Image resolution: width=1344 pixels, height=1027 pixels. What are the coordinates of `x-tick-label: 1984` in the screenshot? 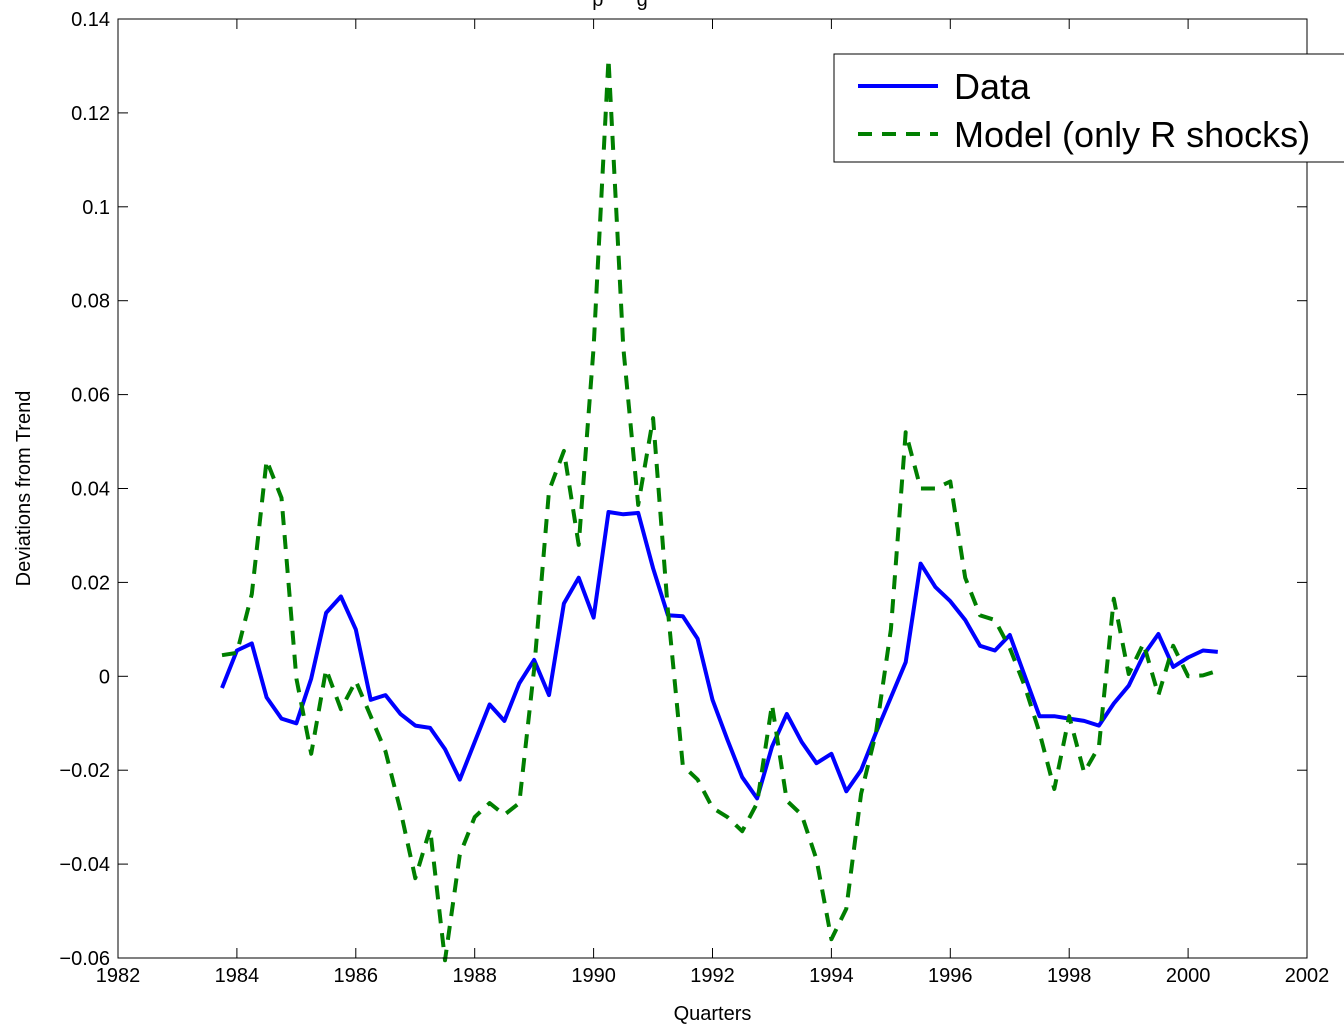 It's located at (237, 976).